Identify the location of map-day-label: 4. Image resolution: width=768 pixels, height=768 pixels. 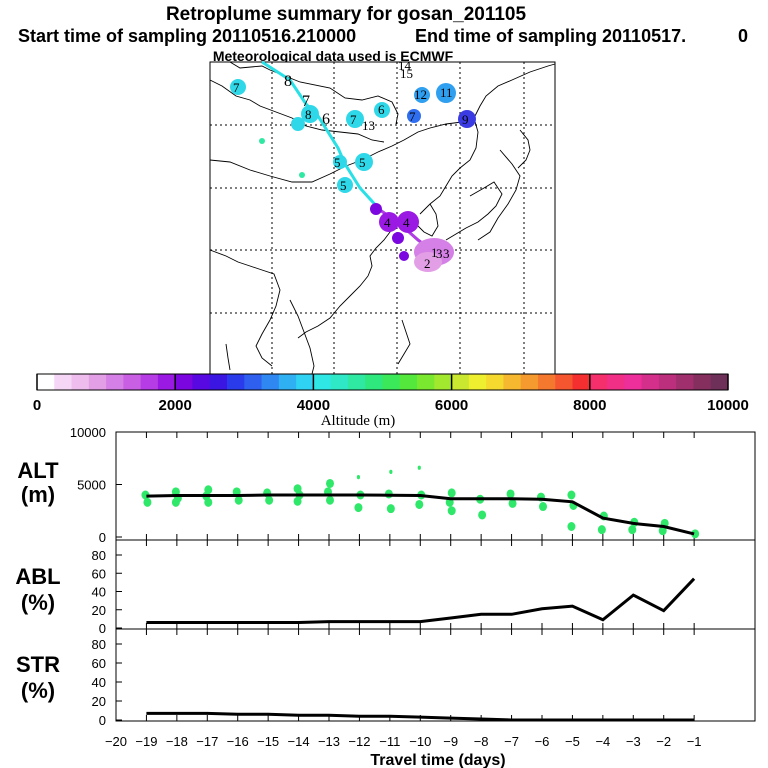
(406, 222).